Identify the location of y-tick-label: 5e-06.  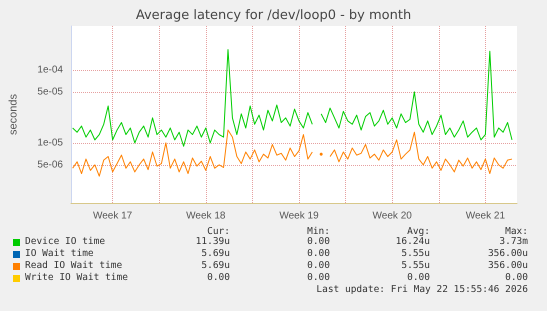
(50, 164).